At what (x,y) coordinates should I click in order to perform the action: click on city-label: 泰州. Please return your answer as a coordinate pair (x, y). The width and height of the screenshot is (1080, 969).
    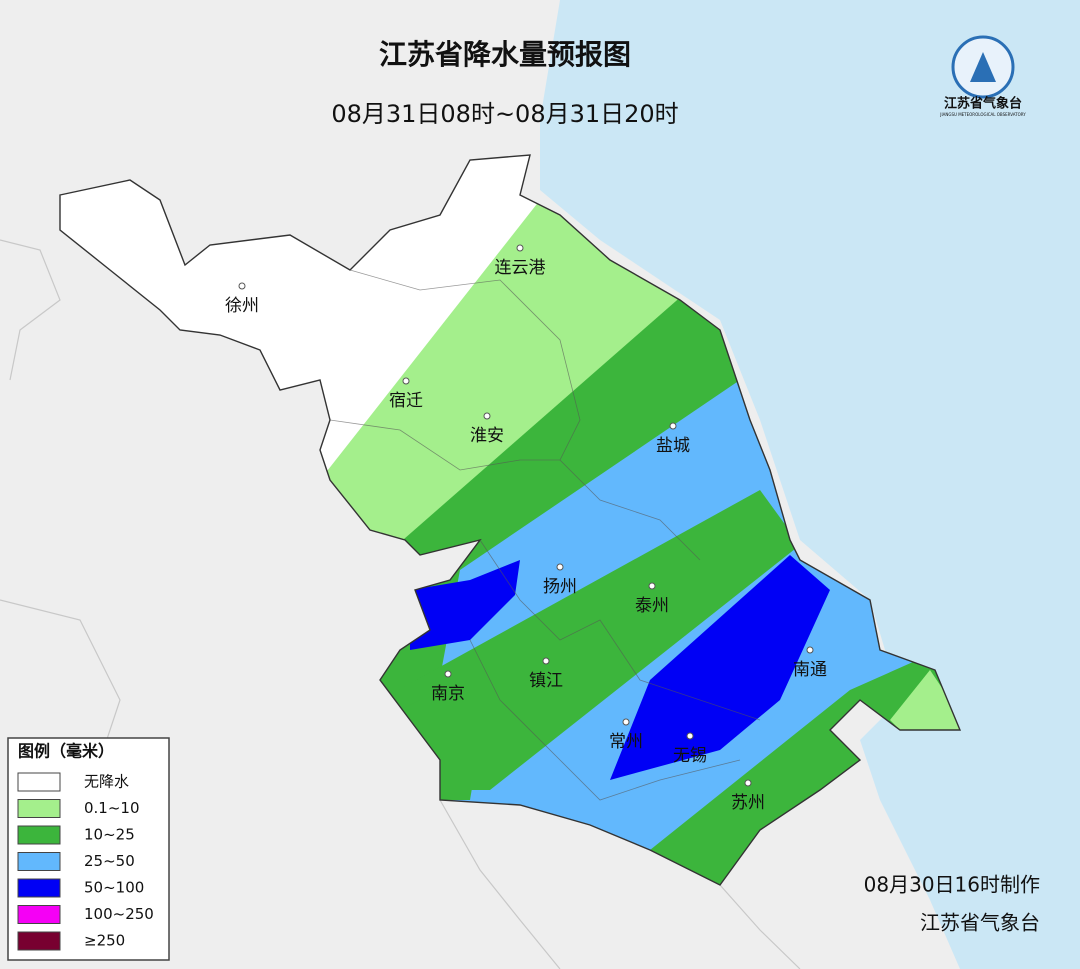
    Looking at the image, I should click on (652, 606).